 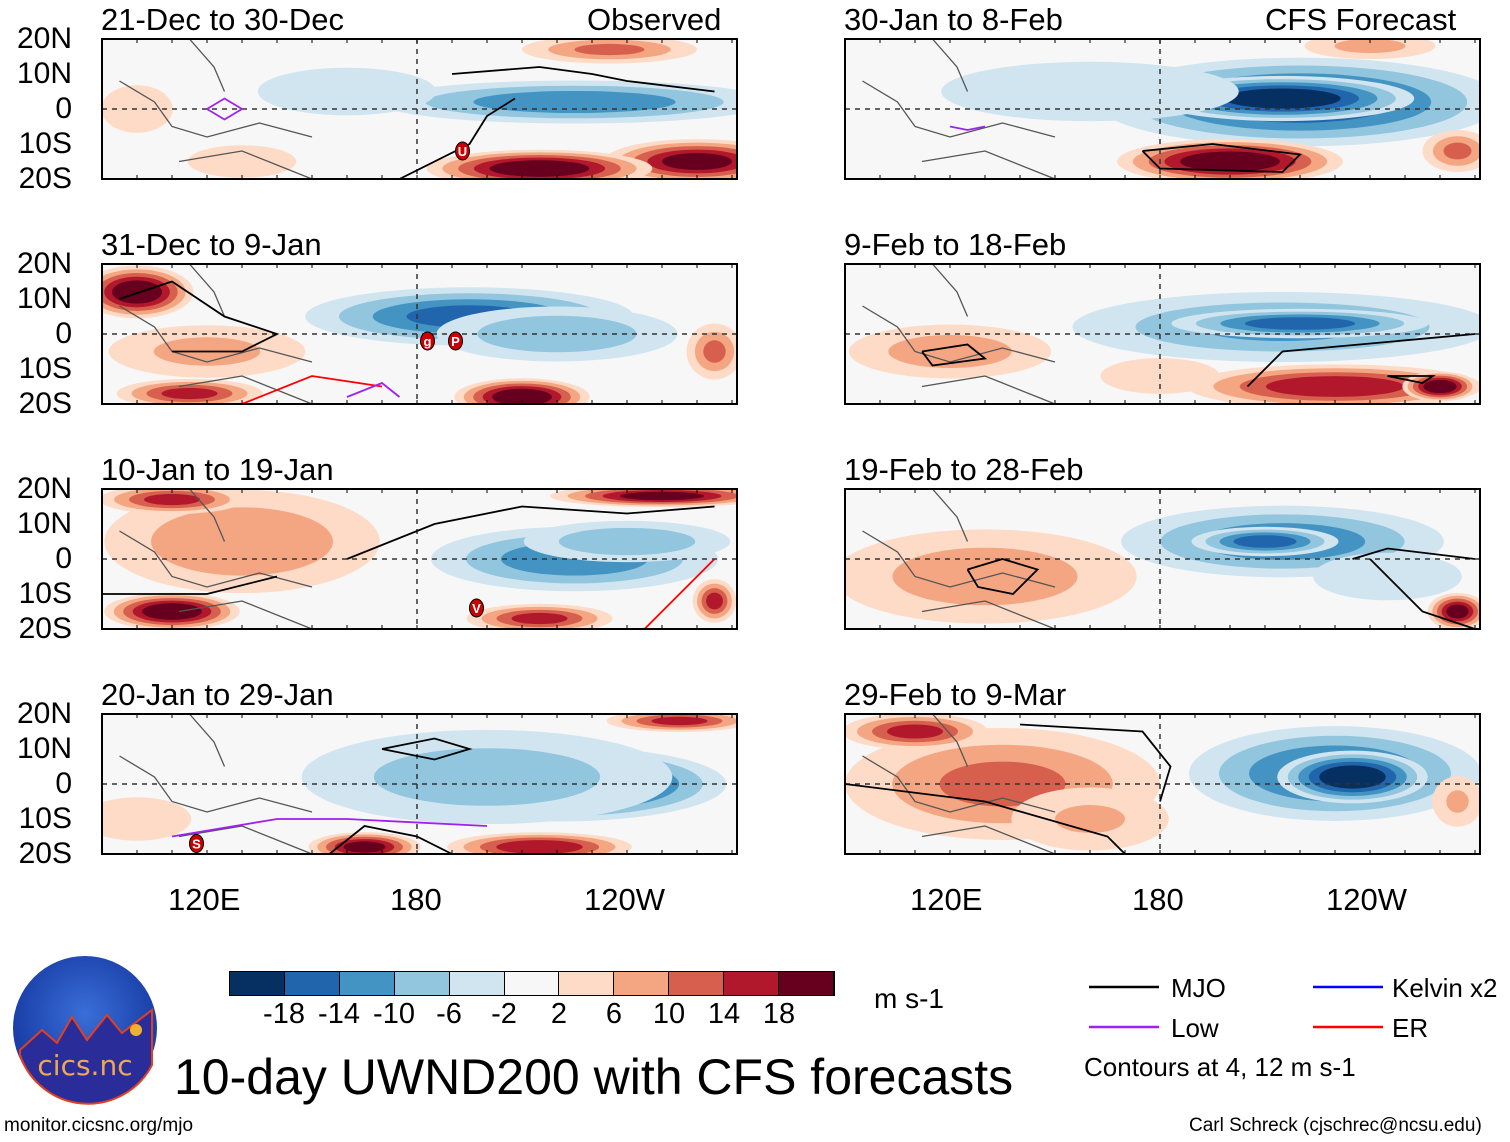 I want to click on legend-er: ER, so click(x=1410, y=1028).